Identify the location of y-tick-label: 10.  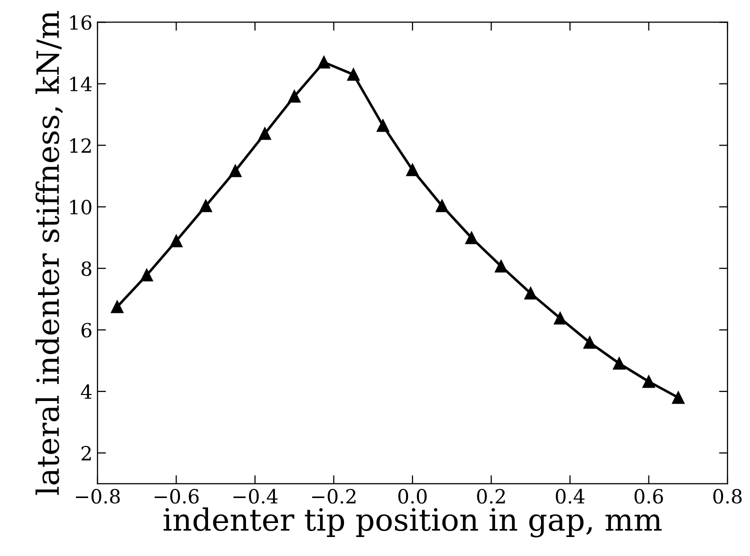
(81, 207).